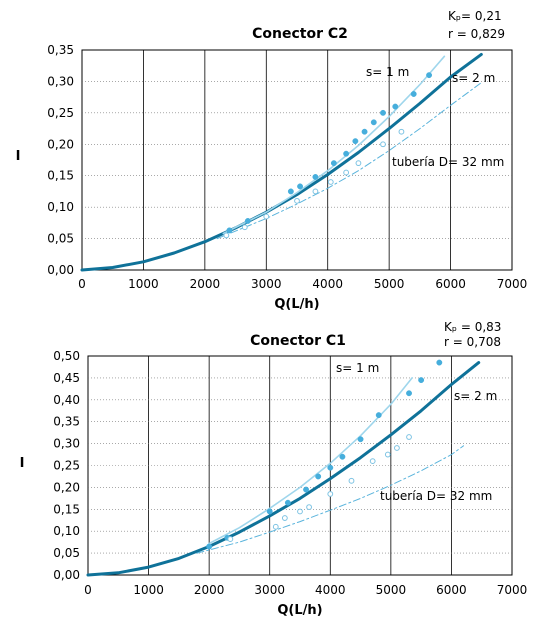 The width and height of the screenshot is (539, 624). What do you see at coordinates (300, 34) in the screenshot?
I see `chart-title: Conector C2` at bounding box center [300, 34].